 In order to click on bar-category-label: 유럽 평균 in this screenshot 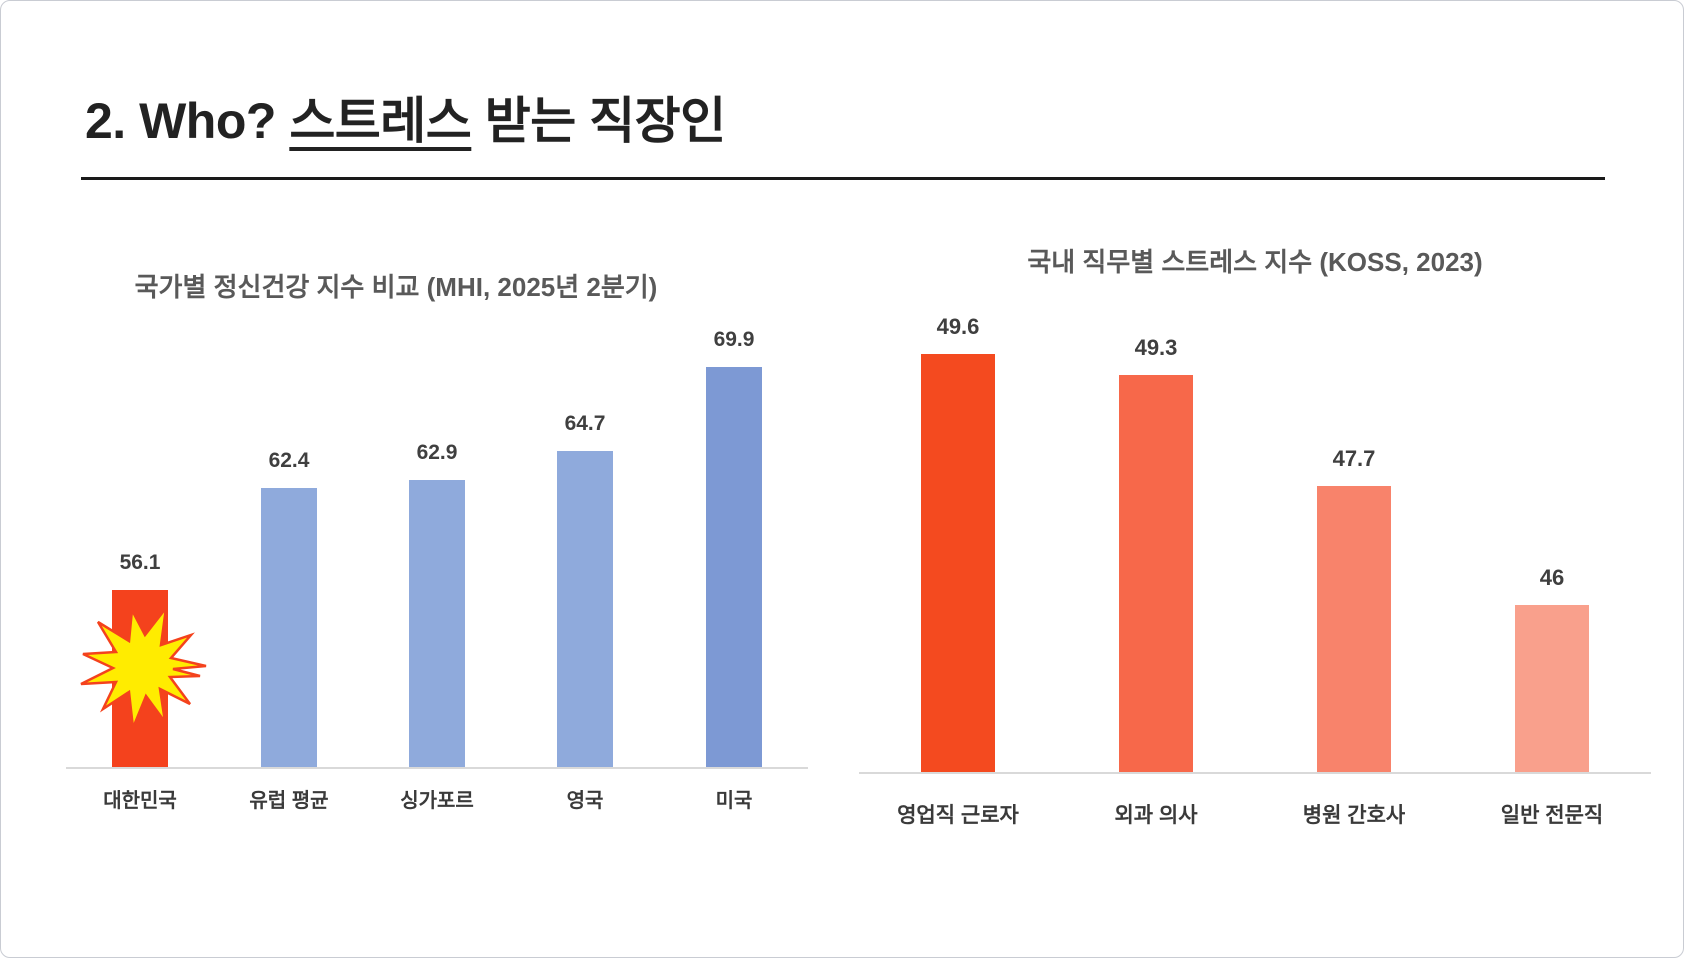, I will do `click(289, 801)`.